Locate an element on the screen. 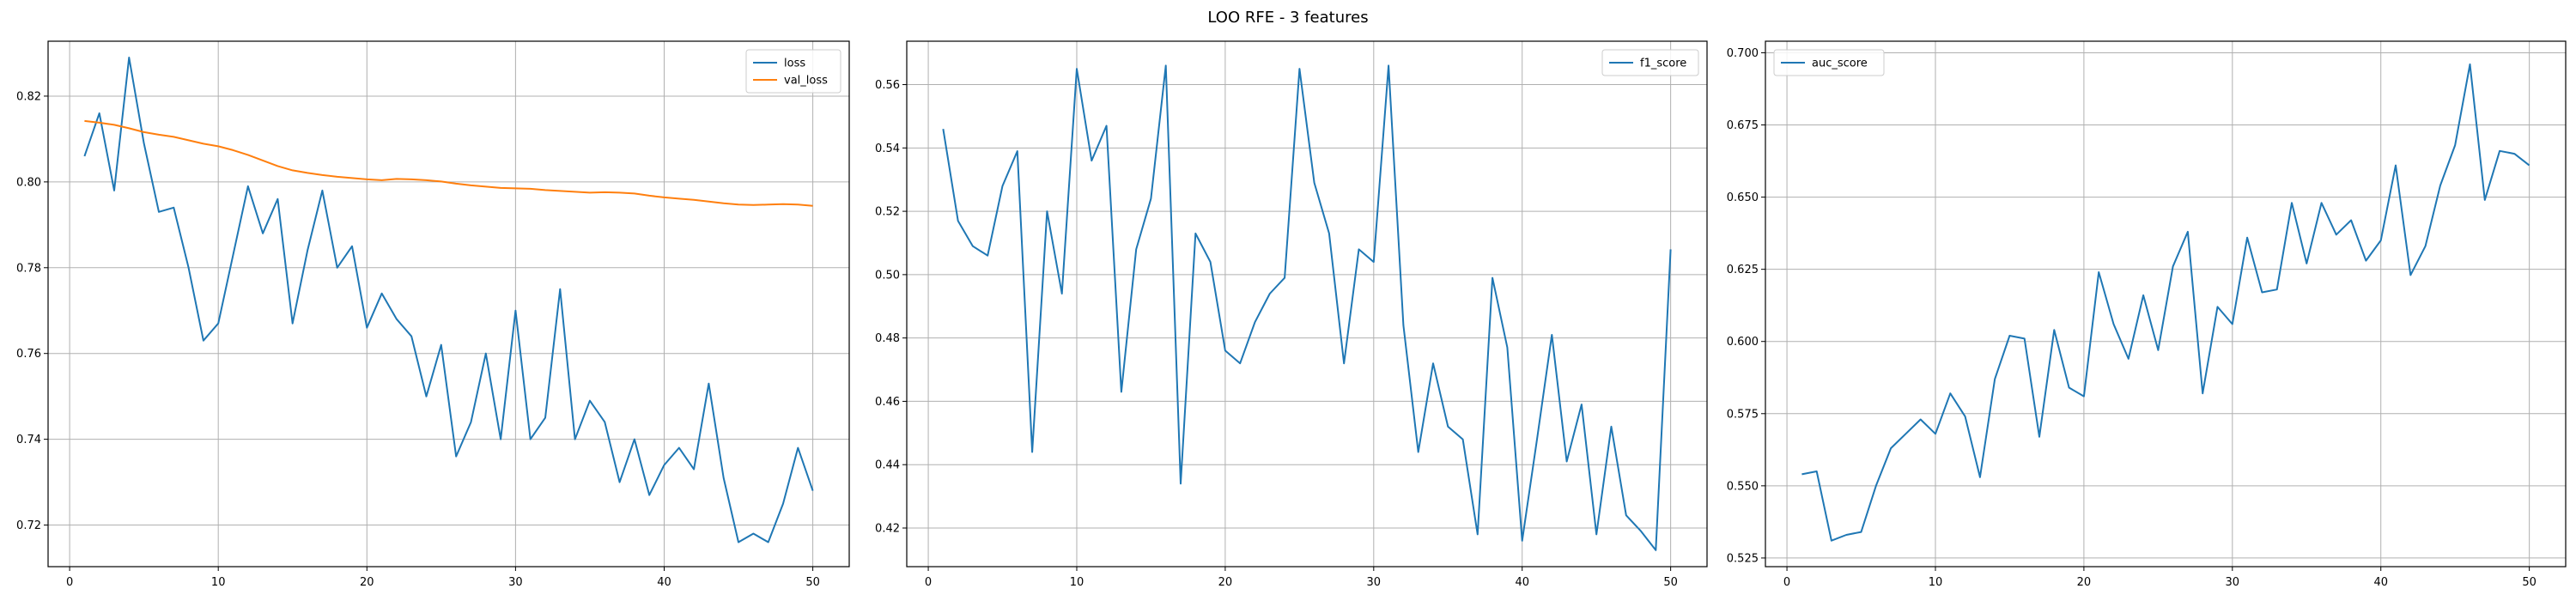 Image resolution: width=2576 pixels, height=601 pixels. legend: loss val_loss is located at coordinates (793, 71).